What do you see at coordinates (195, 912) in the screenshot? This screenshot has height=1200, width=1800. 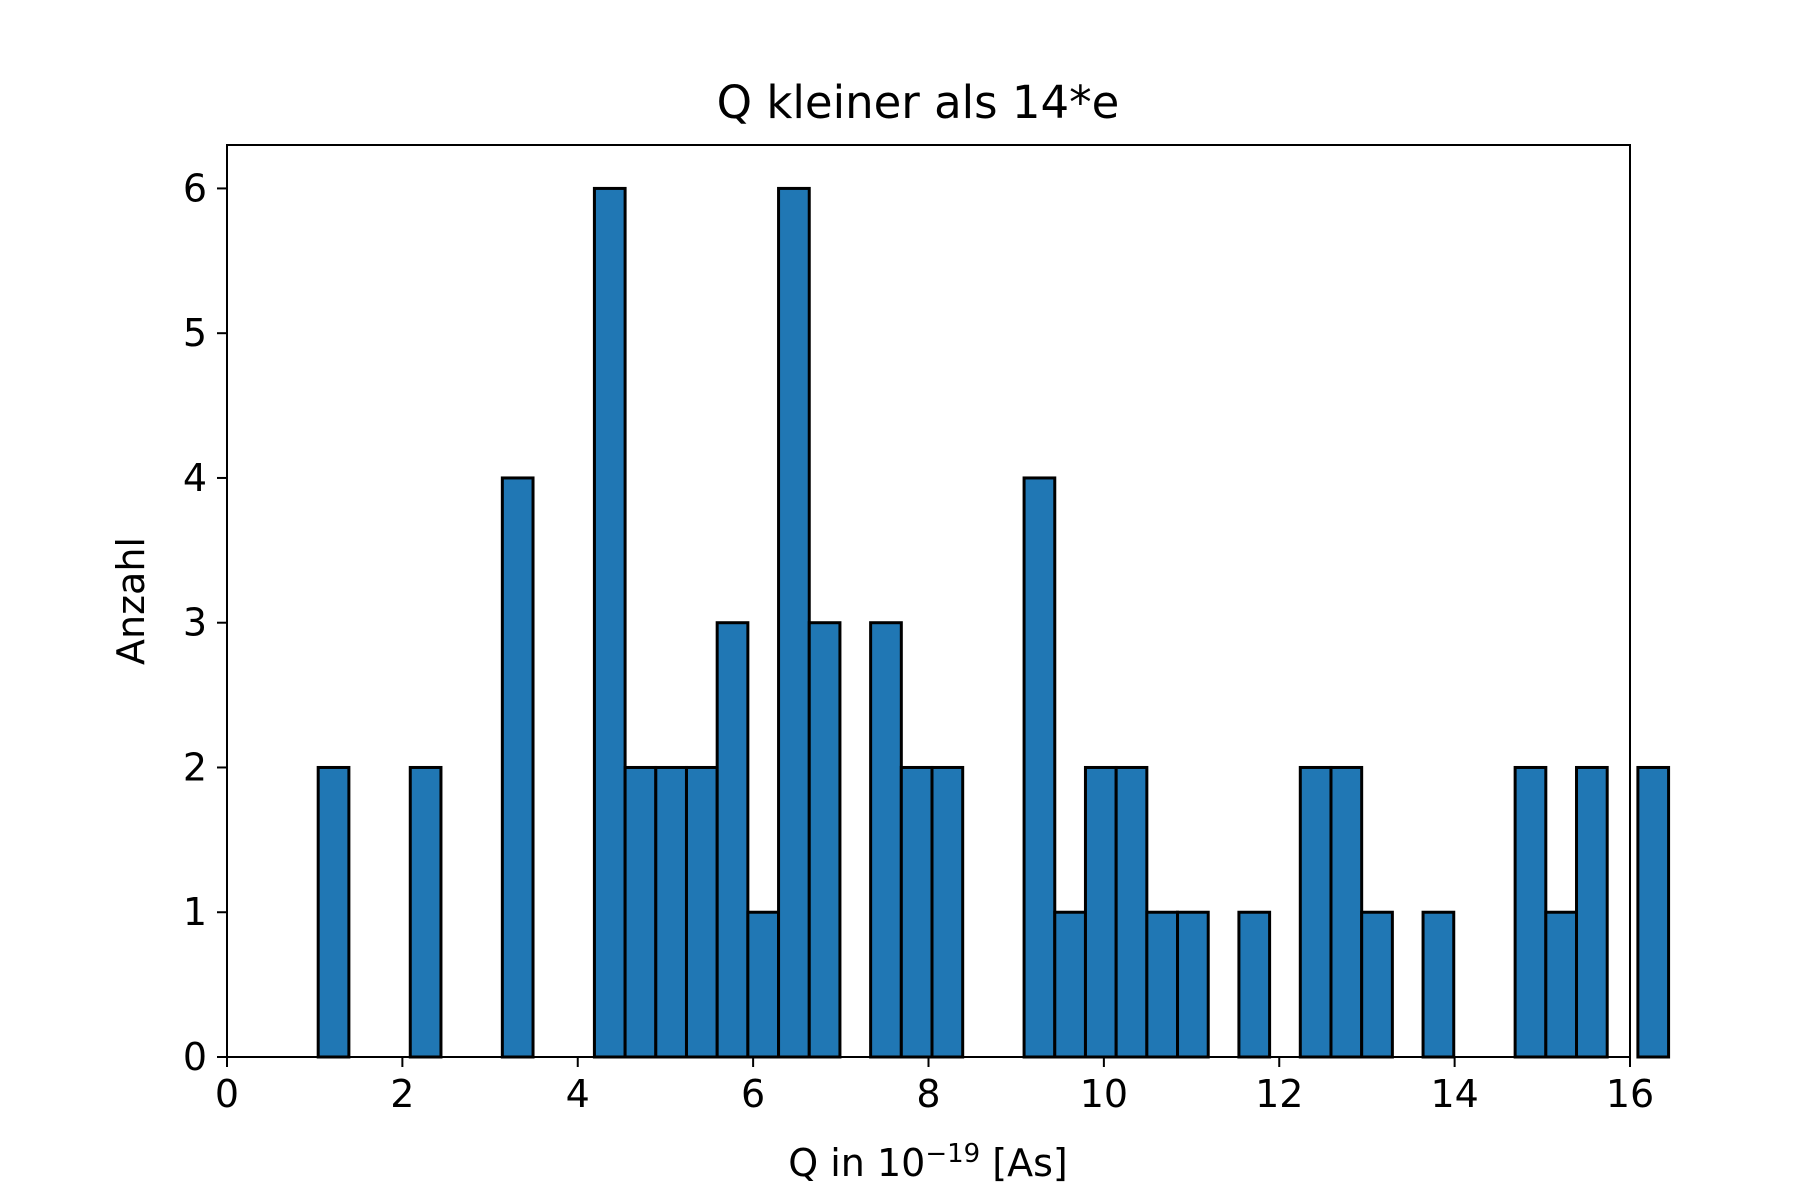 I see `y-tick-label: 1` at bounding box center [195, 912].